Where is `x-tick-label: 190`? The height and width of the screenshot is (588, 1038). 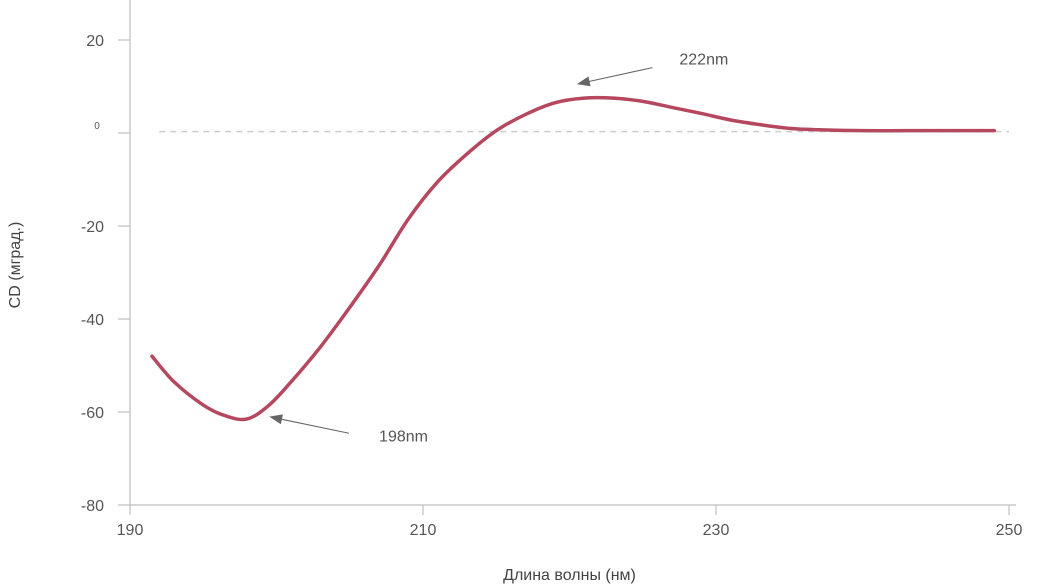
x-tick-label: 190 is located at coordinates (130, 530).